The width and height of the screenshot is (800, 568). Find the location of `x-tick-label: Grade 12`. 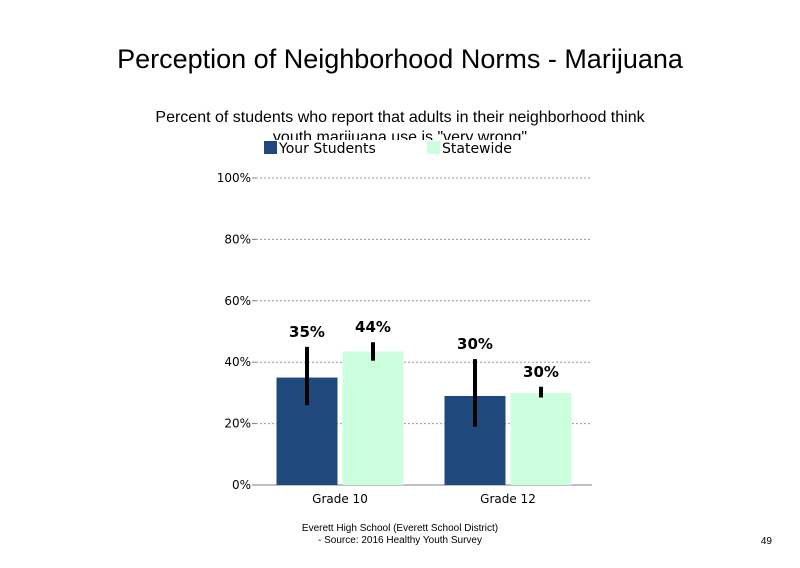

x-tick-label: Grade 12 is located at coordinates (508, 499).